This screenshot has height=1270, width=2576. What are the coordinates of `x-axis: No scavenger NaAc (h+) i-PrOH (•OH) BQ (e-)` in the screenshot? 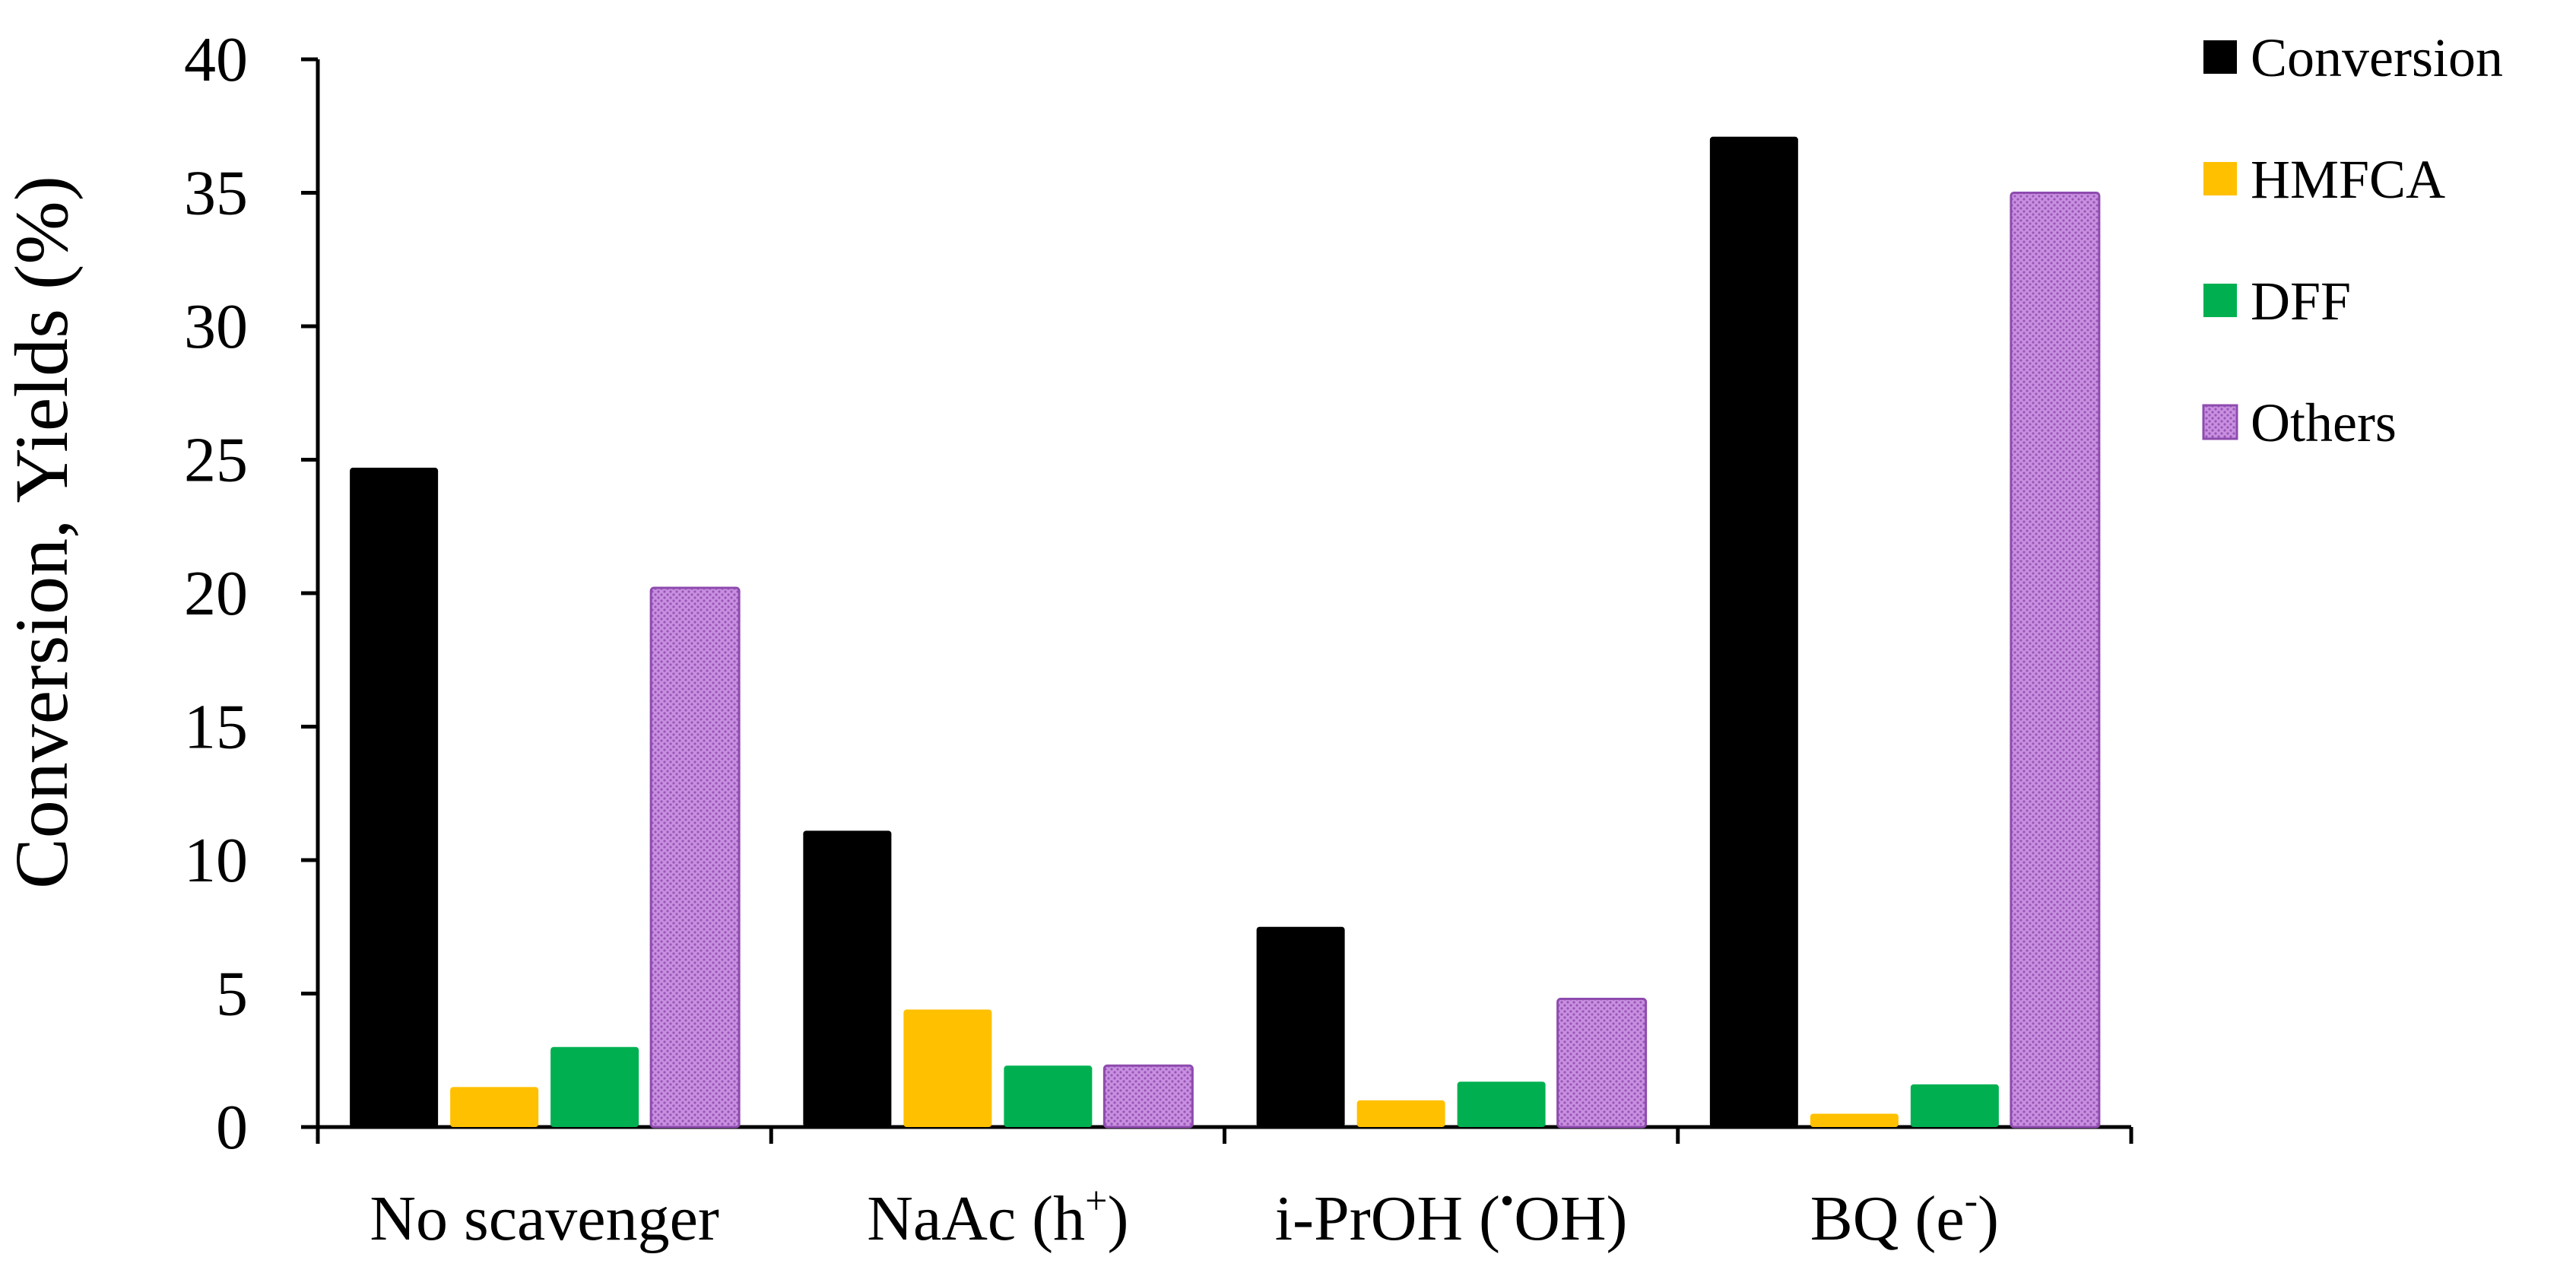 It's located at (1224, 1189).